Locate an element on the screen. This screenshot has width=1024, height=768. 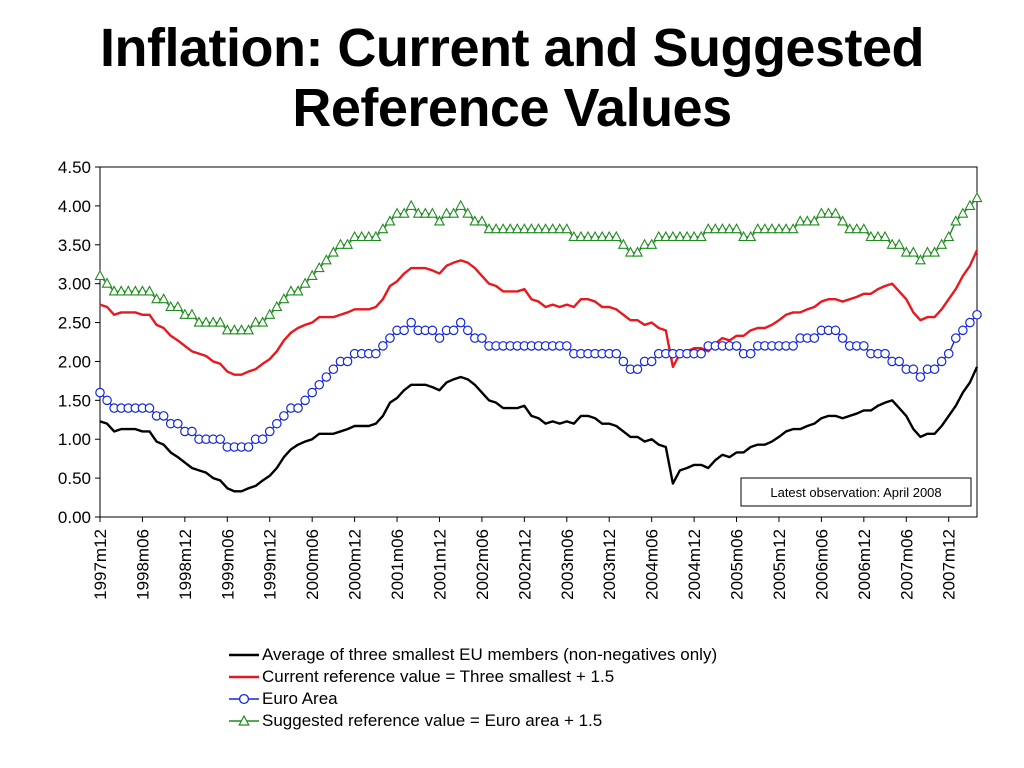
x-tick-label: 2007m12 is located at coordinates (949, 564).